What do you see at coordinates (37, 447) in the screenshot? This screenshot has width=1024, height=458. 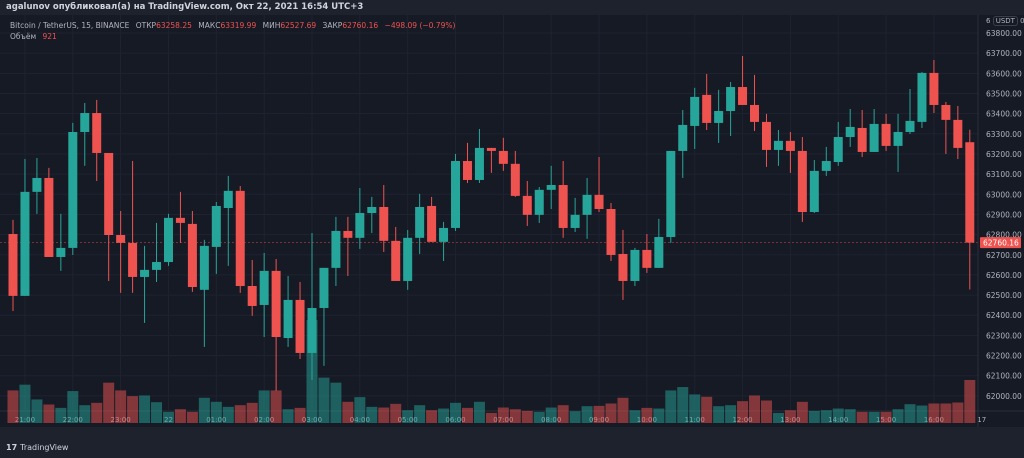 I see `tradingview-footer: 17 TradingView` at bounding box center [37, 447].